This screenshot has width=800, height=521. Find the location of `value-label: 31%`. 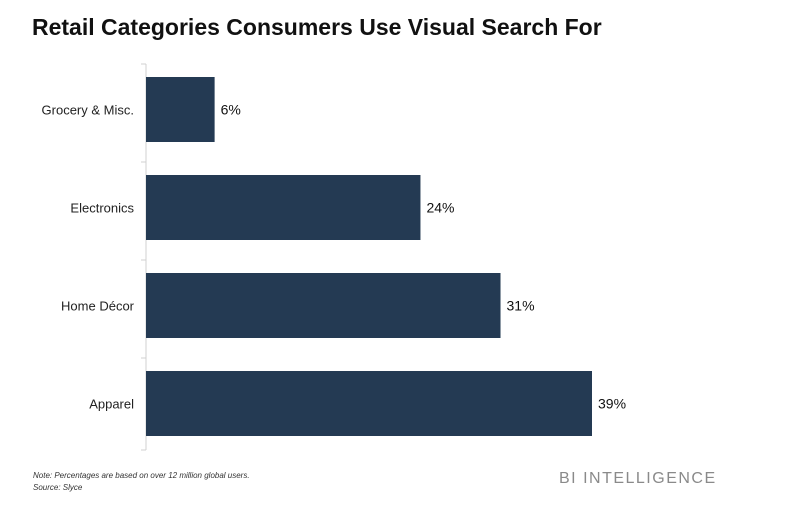

value-label: 31% is located at coordinates (521, 306).